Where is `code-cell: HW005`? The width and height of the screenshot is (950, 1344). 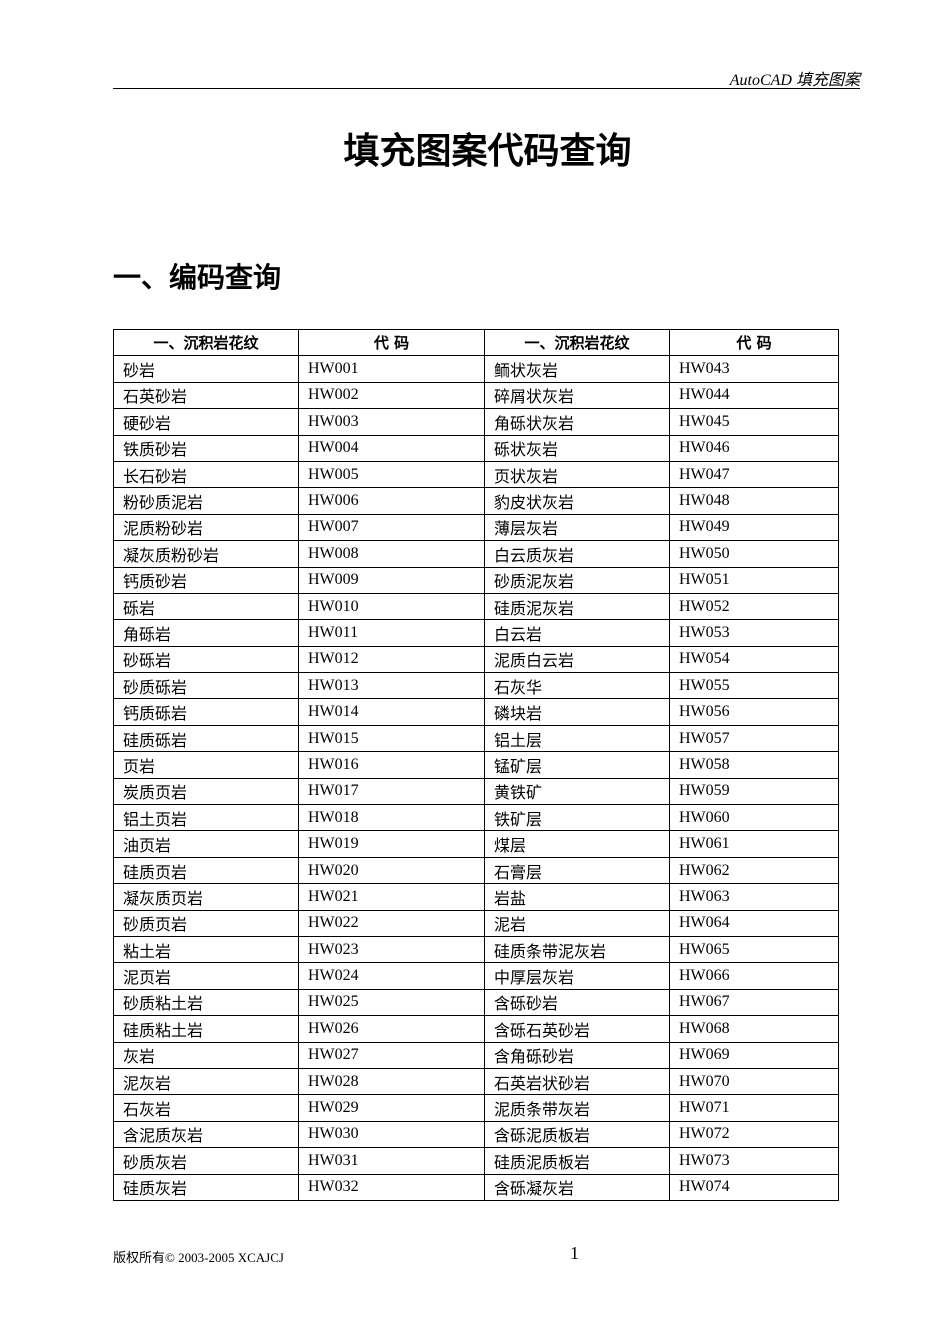 code-cell: HW005 is located at coordinates (391, 474).